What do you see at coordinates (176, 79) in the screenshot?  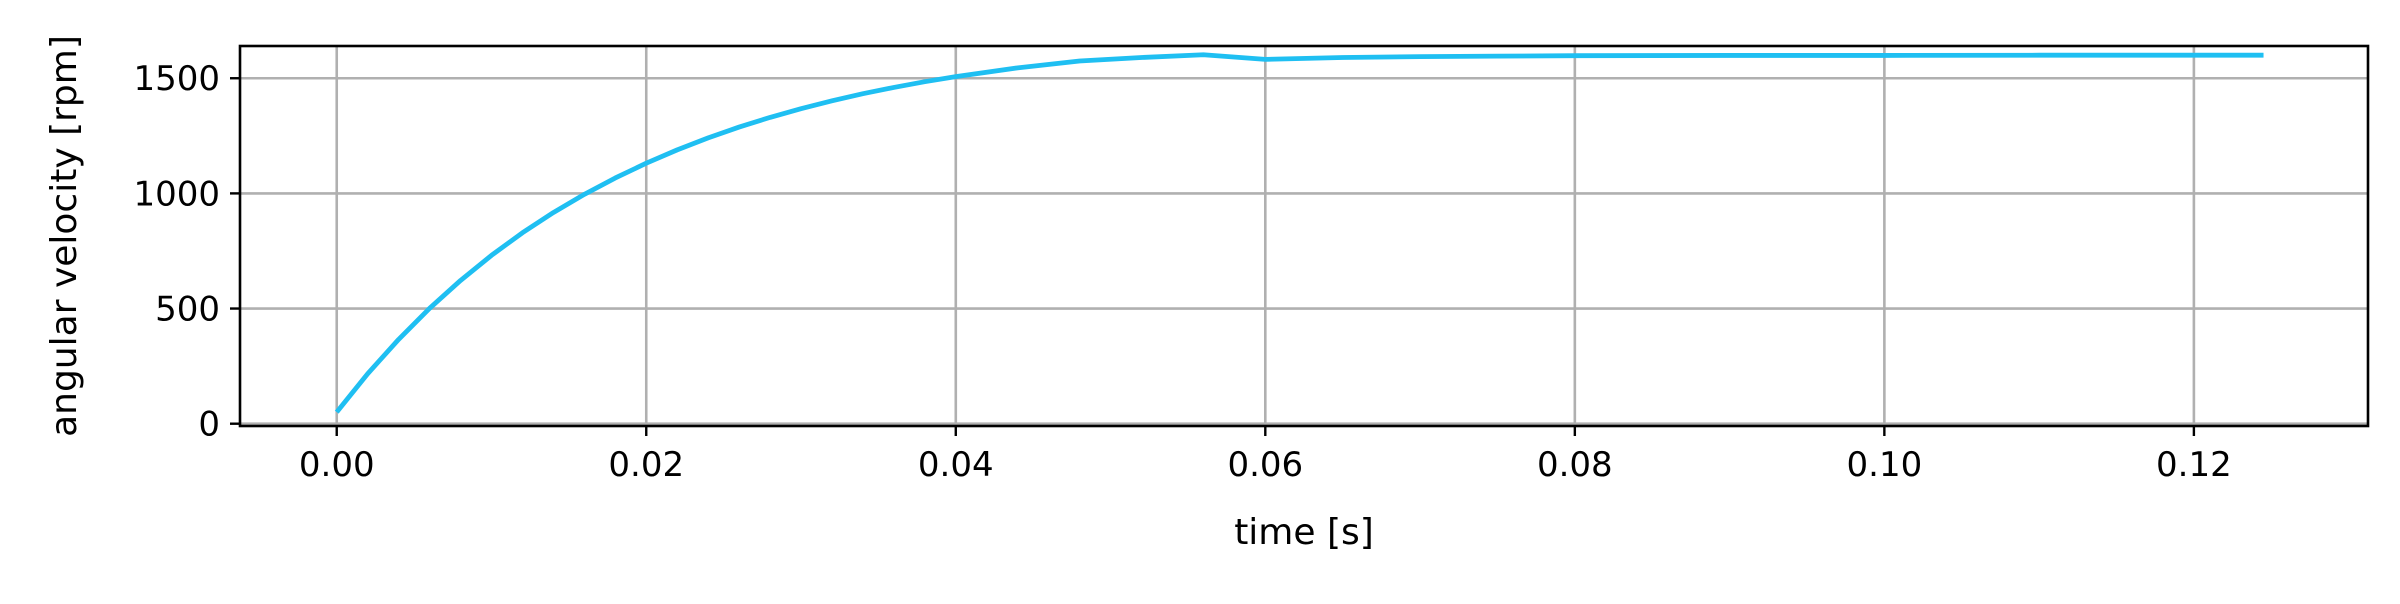 I see `y-tick-label: 1500` at bounding box center [176, 79].